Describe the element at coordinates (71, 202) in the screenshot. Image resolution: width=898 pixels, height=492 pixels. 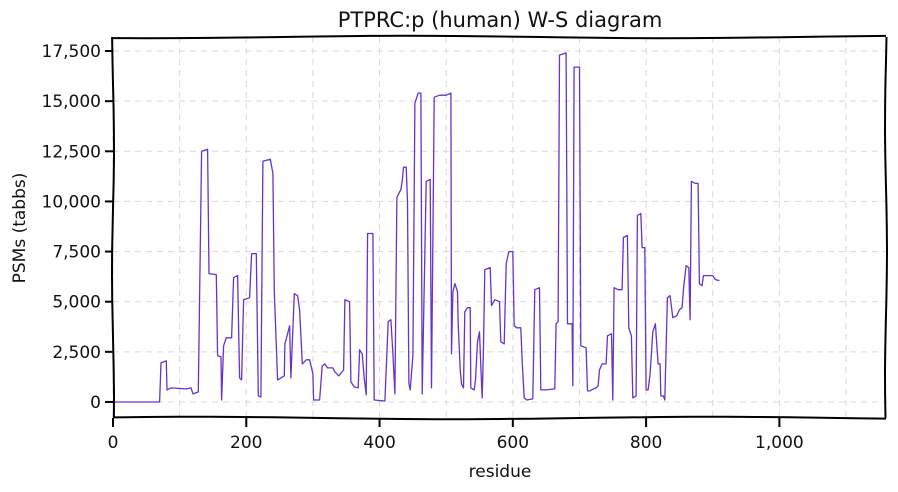
I see `y-tick-label: 10,000` at that location.